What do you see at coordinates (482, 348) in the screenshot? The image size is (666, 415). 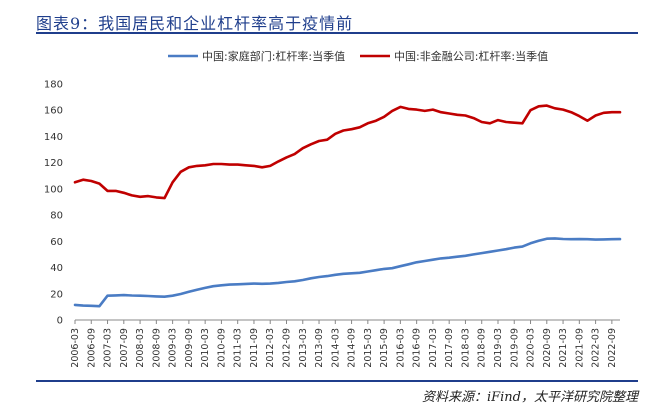 I see `x-tick-label: 2018-09` at bounding box center [482, 348].